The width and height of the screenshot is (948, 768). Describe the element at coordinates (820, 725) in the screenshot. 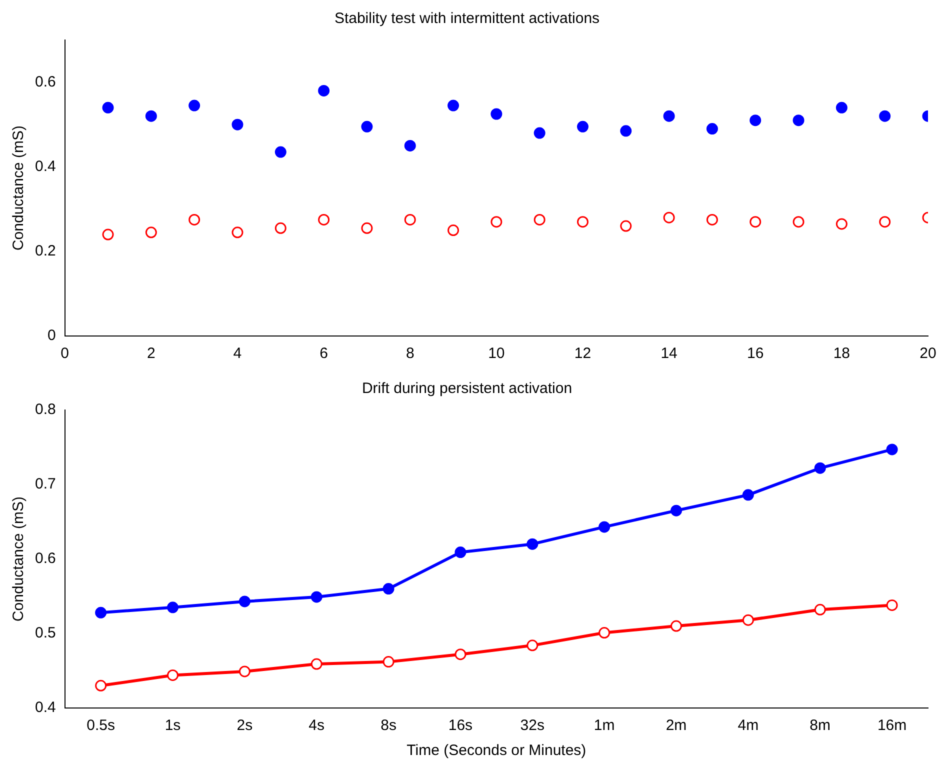

I see `x-tick-label: 8m` at that location.